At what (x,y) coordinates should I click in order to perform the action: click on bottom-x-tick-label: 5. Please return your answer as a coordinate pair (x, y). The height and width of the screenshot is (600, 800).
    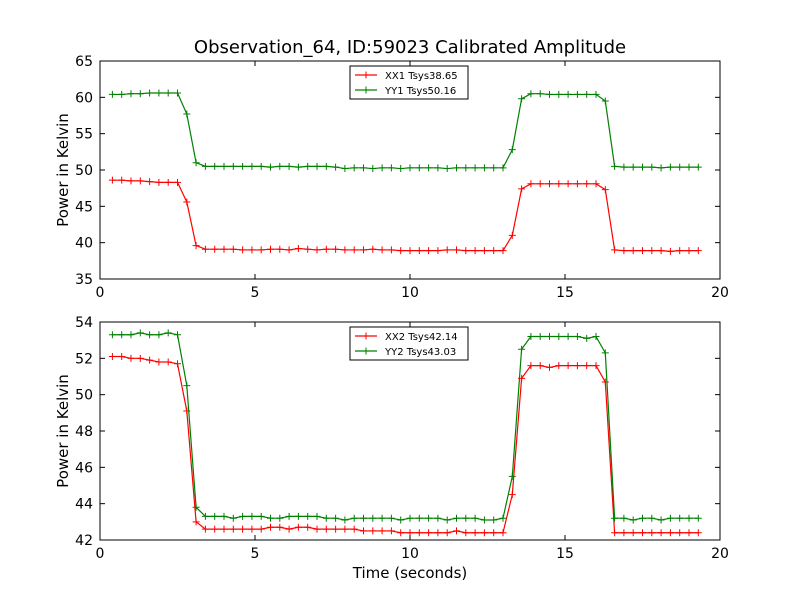
    Looking at the image, I should click on (255, 554).